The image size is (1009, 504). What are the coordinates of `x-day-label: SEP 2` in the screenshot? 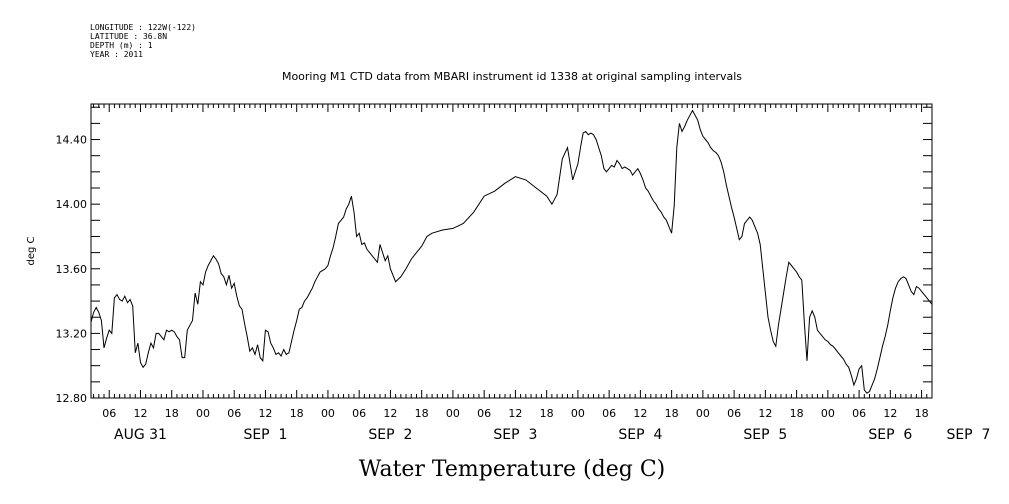 It's located at (390, 435).